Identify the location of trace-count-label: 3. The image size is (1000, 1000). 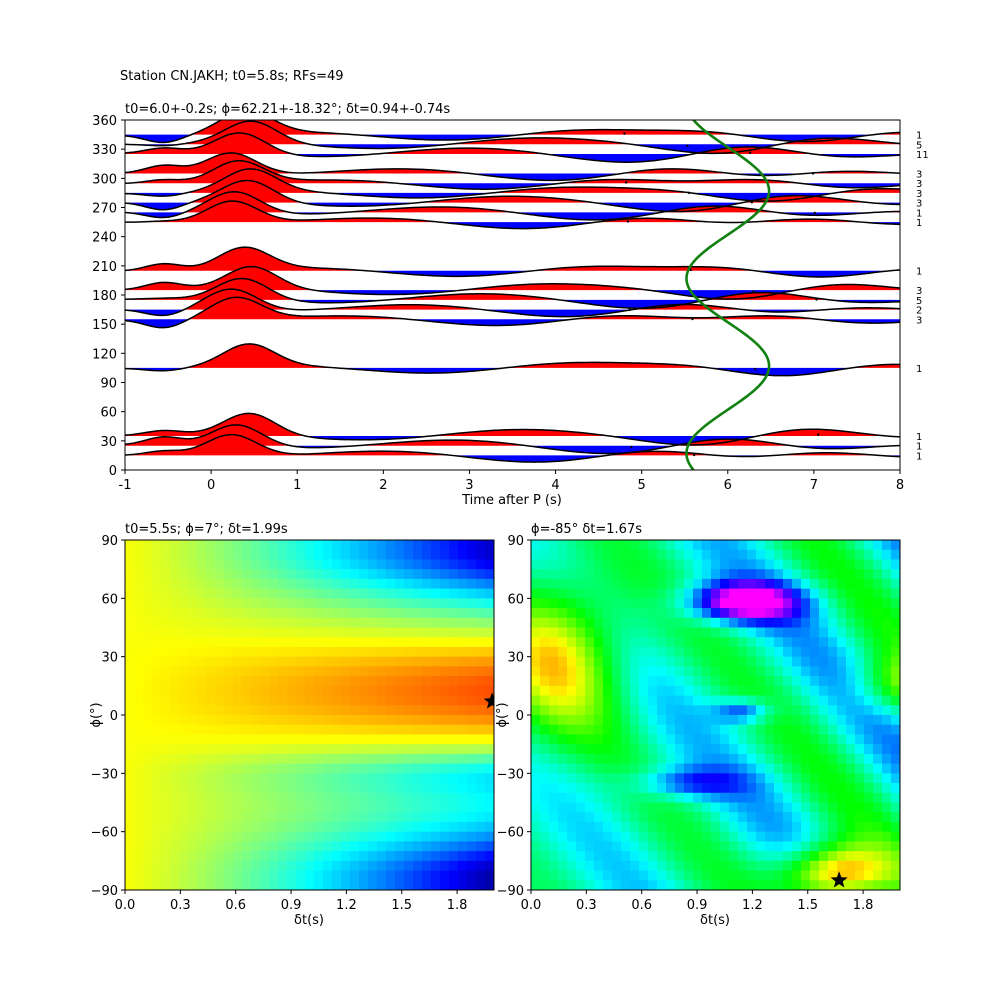
(919, 204).